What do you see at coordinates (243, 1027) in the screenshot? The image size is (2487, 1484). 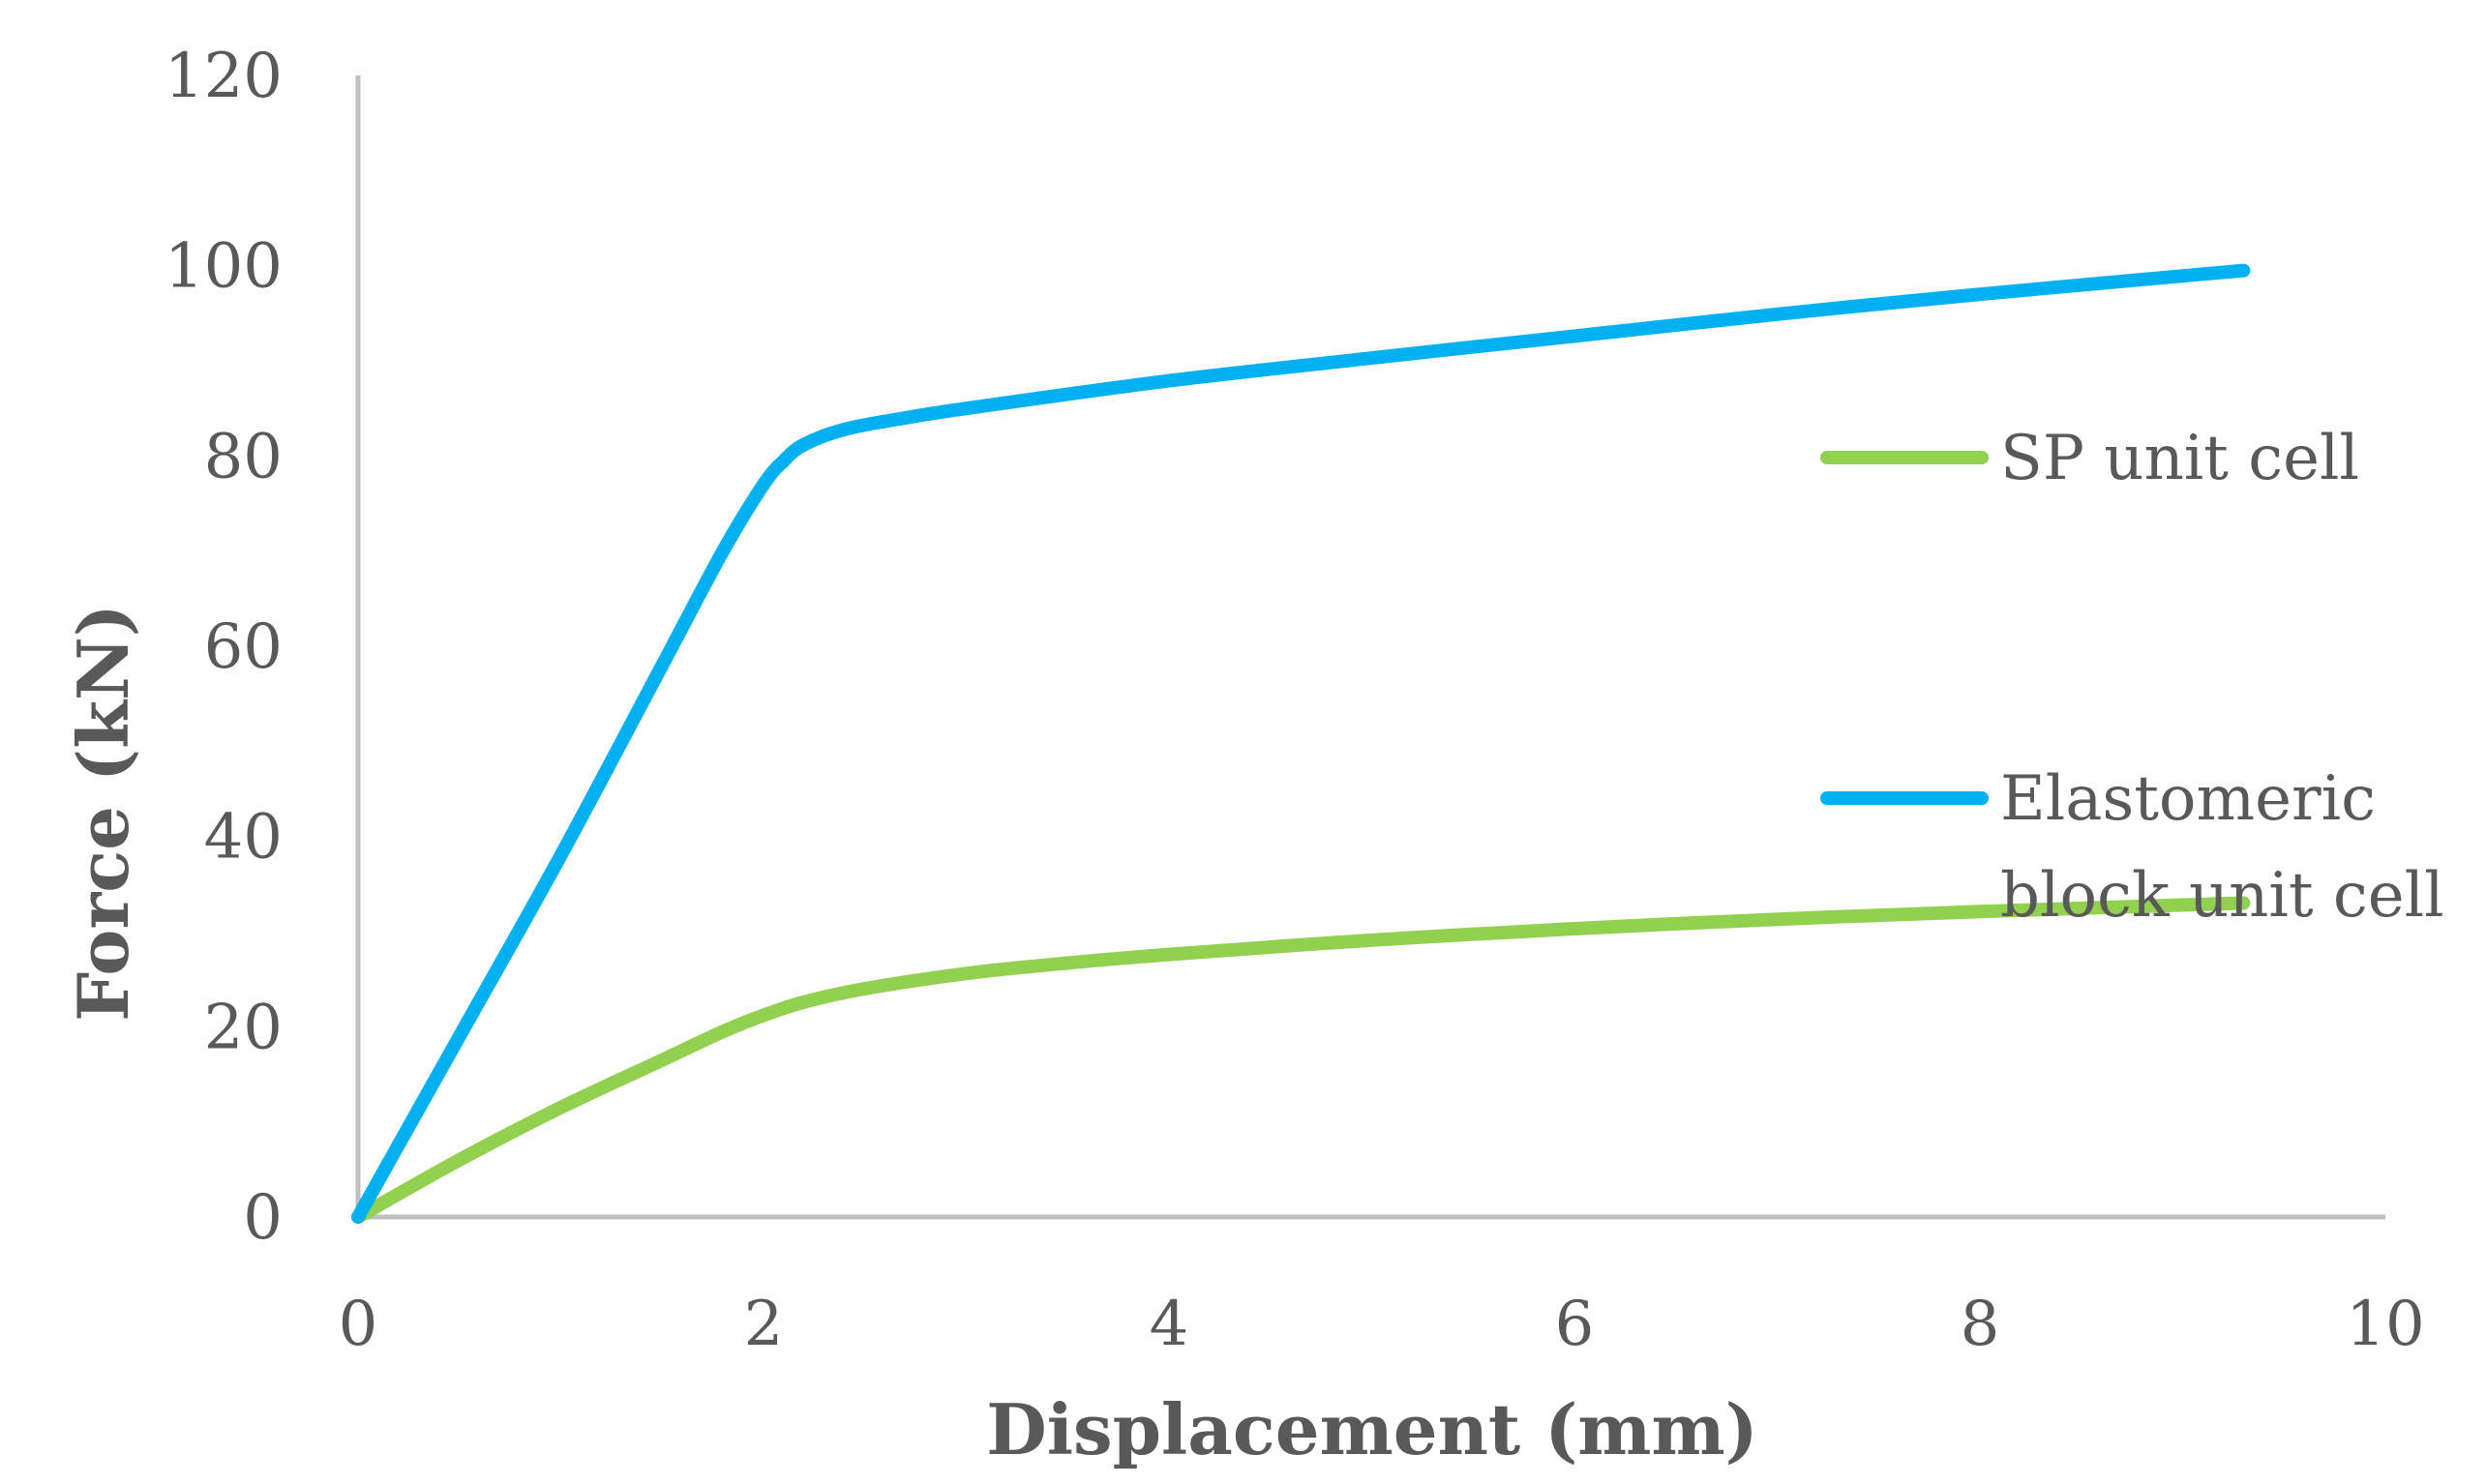 I see `y-tick-label: 20` at bounding box center [243, 1027].